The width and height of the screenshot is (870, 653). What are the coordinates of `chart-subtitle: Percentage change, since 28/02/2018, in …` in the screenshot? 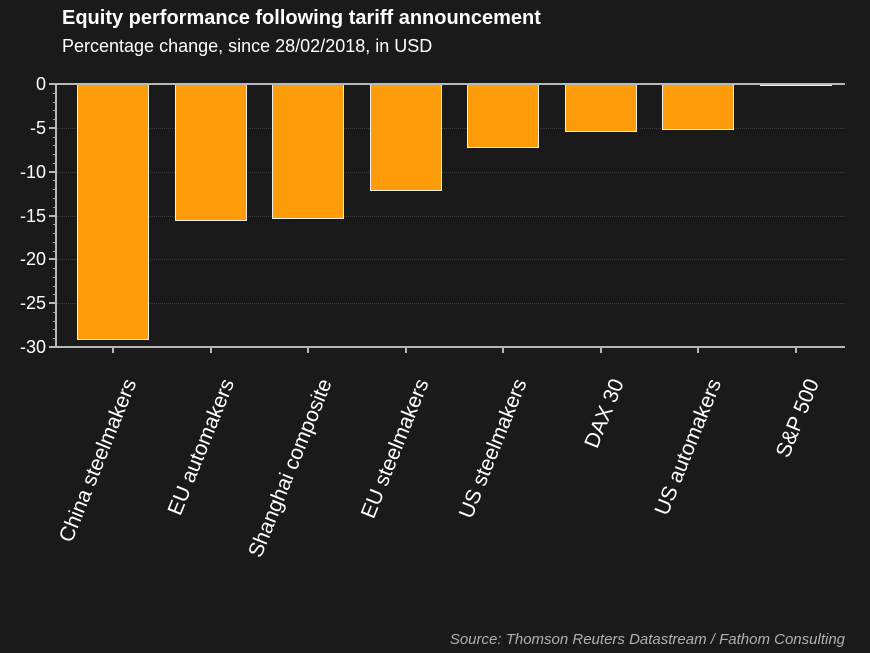 It's located at (247, 46).